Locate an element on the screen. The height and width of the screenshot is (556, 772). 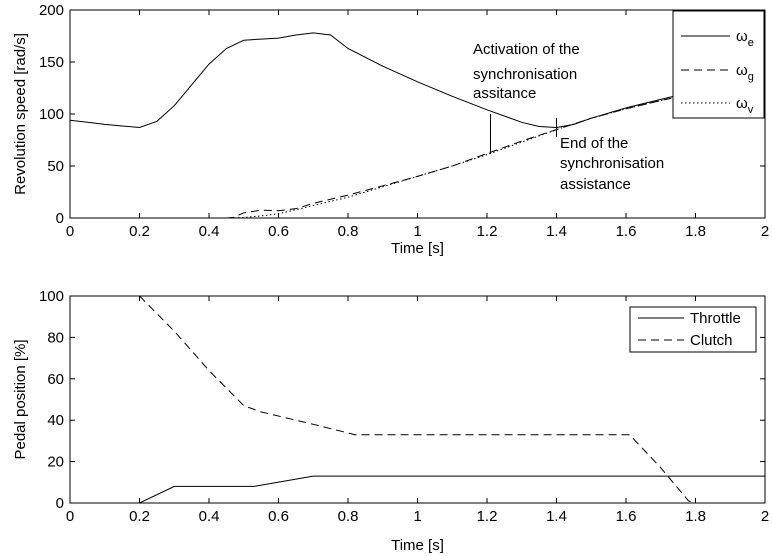
y-tick-label: 80 is located at coordinates (55, 337).